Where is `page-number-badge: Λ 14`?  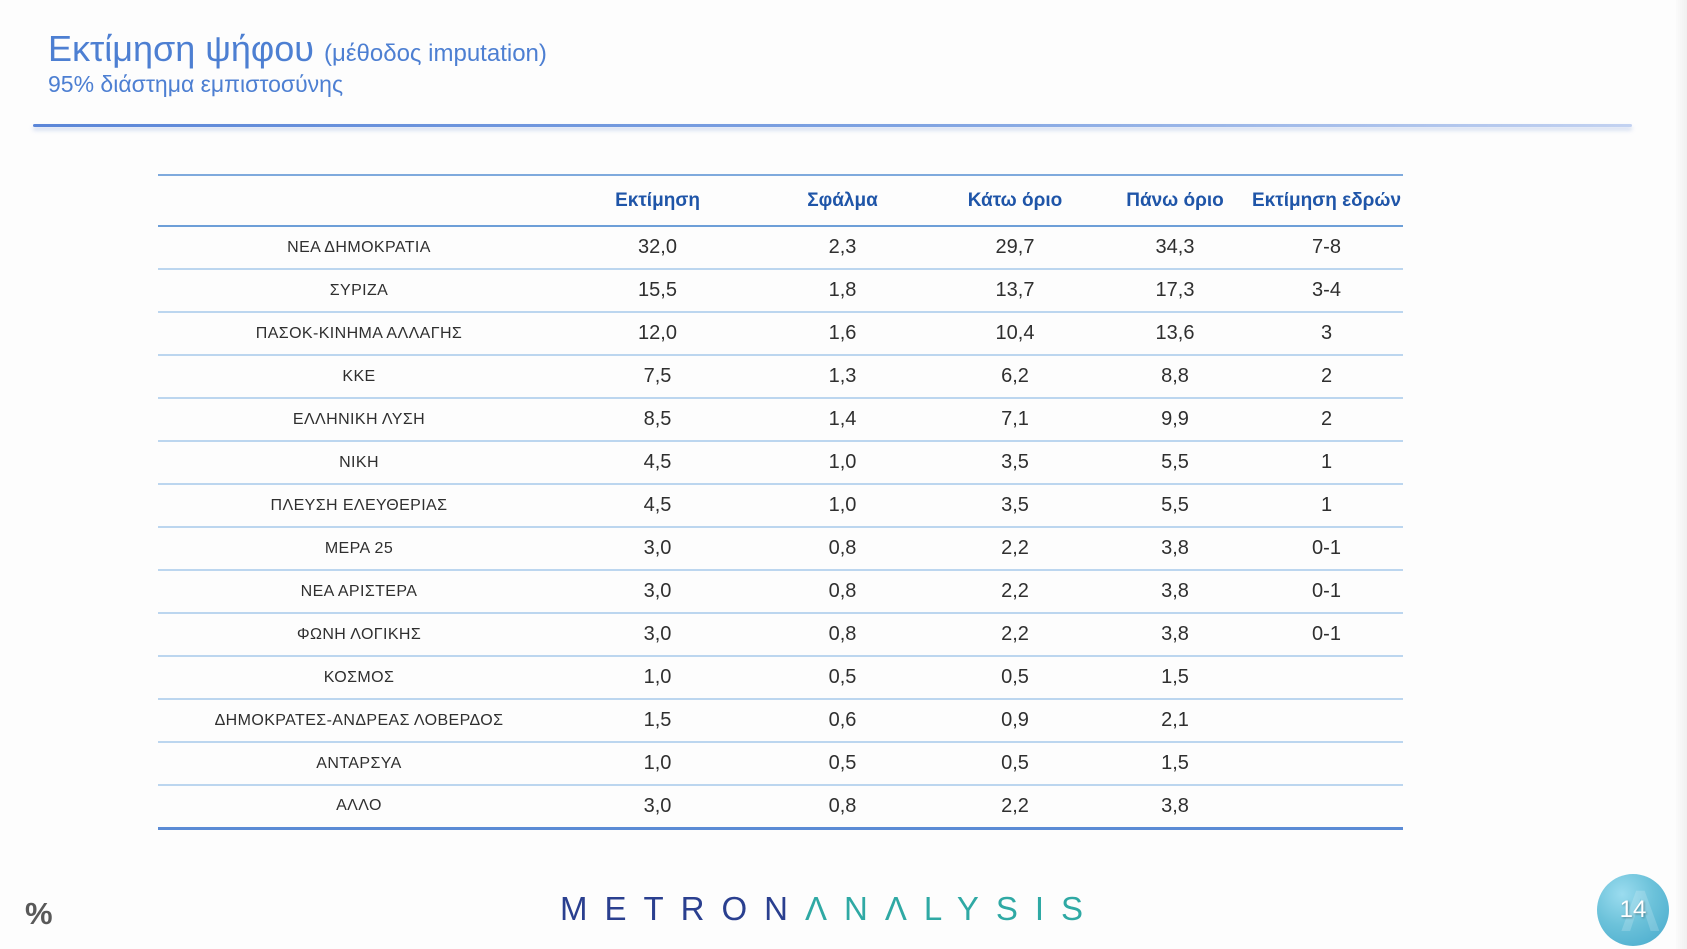 page-number-badge: Λ 14 is located at coordinates (1633, 910).